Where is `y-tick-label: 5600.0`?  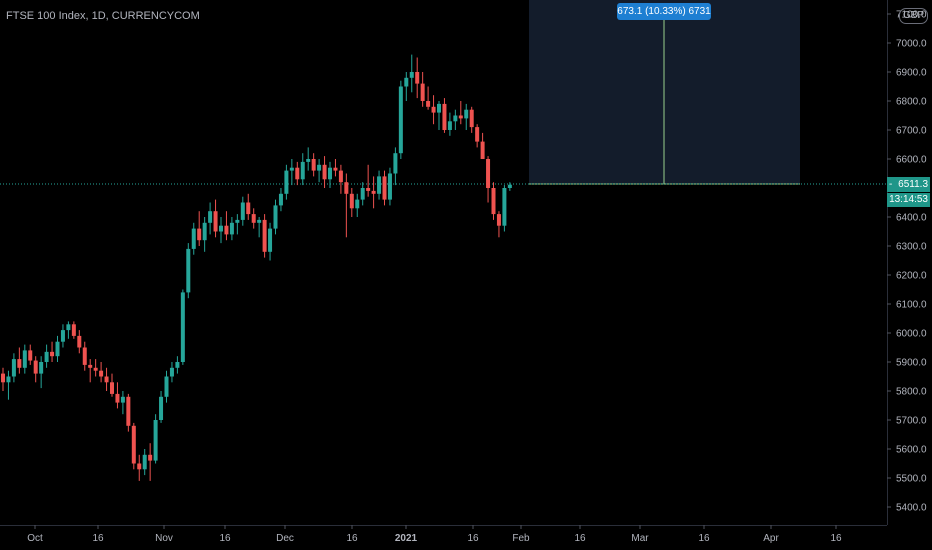 y-tick-label: 5600.0 is located at coordinates (911, 450).